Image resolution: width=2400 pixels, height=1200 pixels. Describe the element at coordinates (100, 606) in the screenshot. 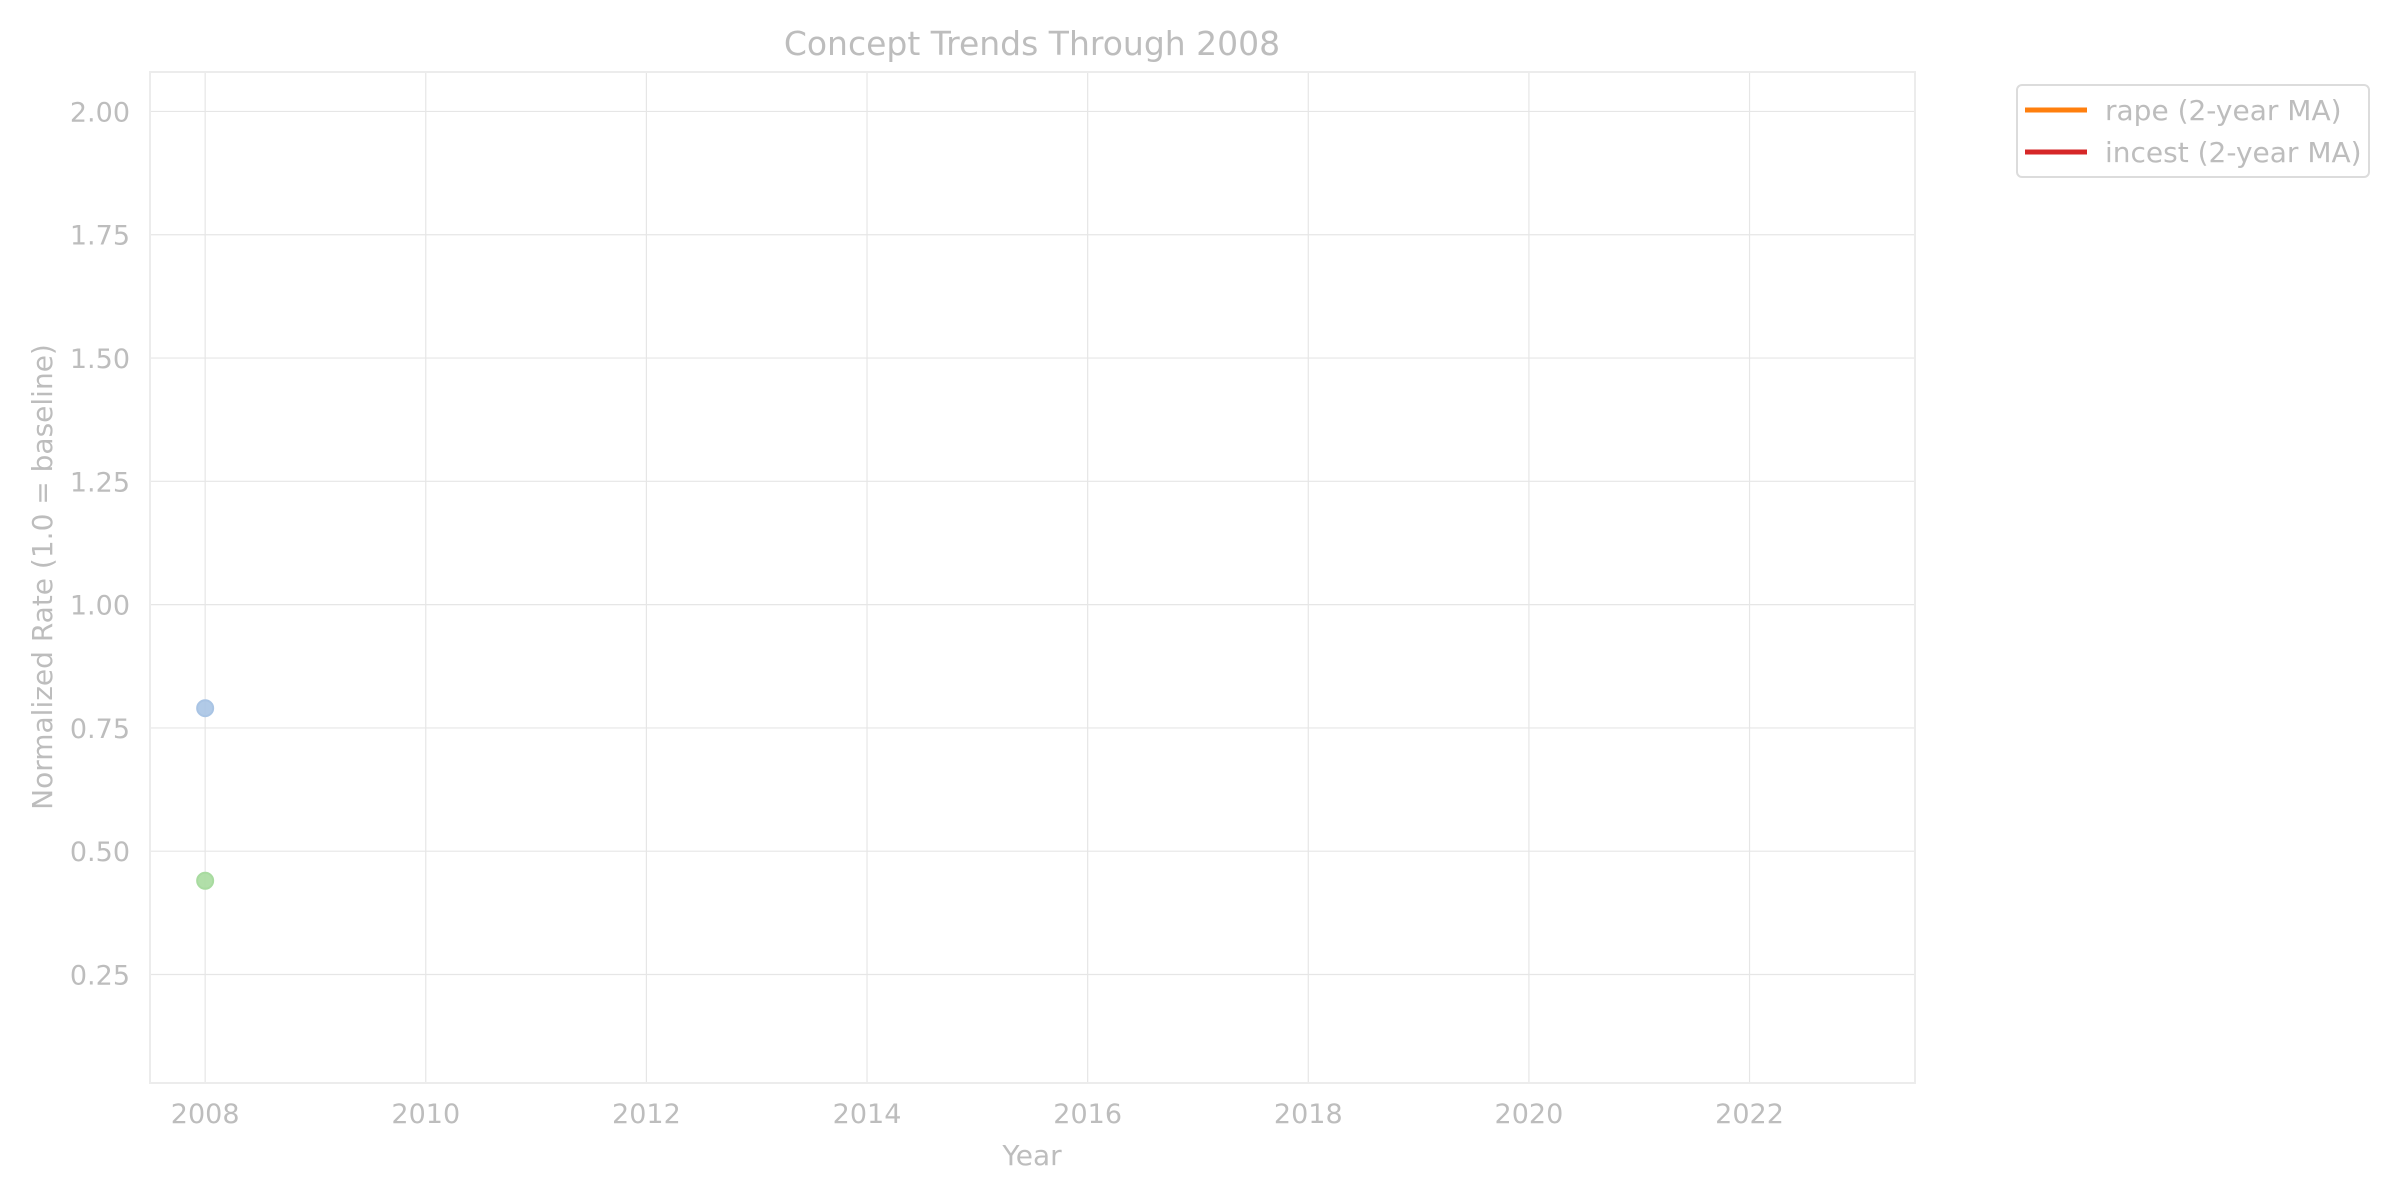

I see `y-tick-label: 1.00` at that location.